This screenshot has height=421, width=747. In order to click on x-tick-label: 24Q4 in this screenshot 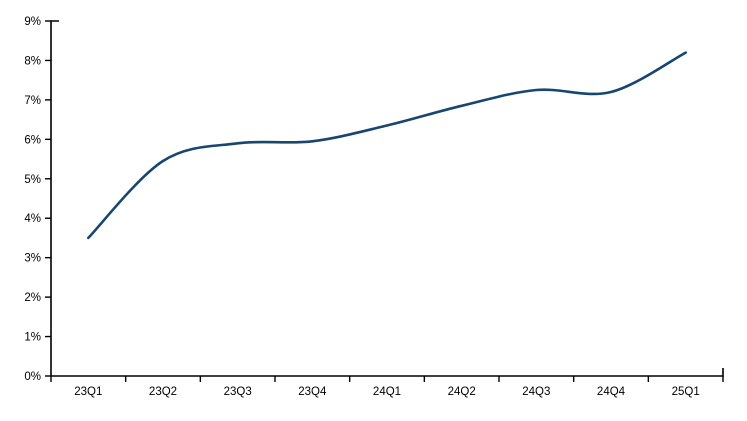, I will do `click(611, 392)`.